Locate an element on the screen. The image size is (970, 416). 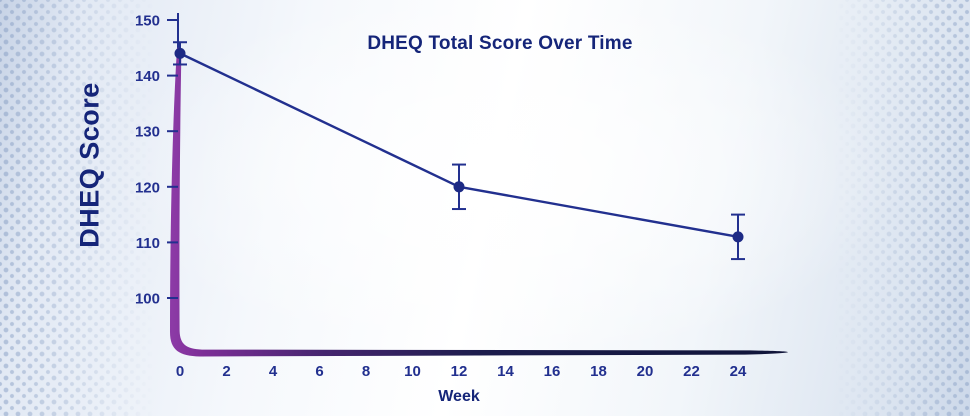
y-tick-label: 110 is located at coordinates (148, 243).